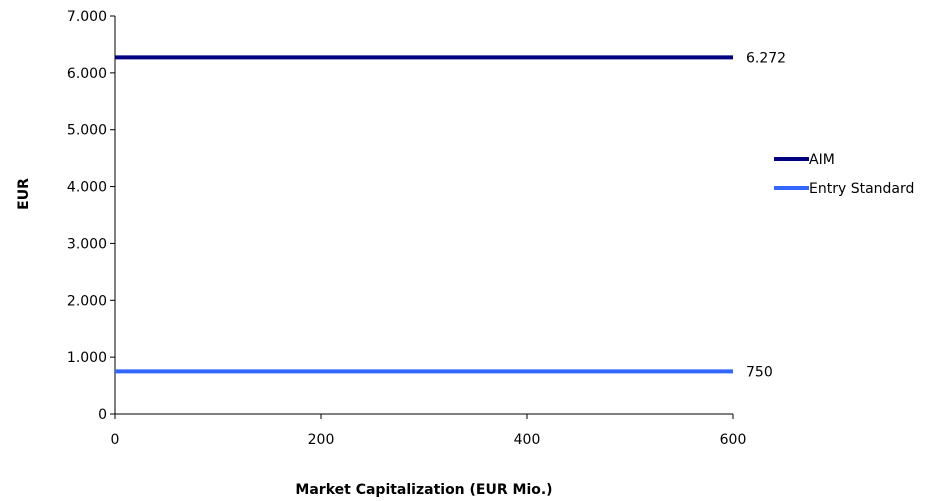  I want to click on y-tick-label: 2.000, so click(87, 301).